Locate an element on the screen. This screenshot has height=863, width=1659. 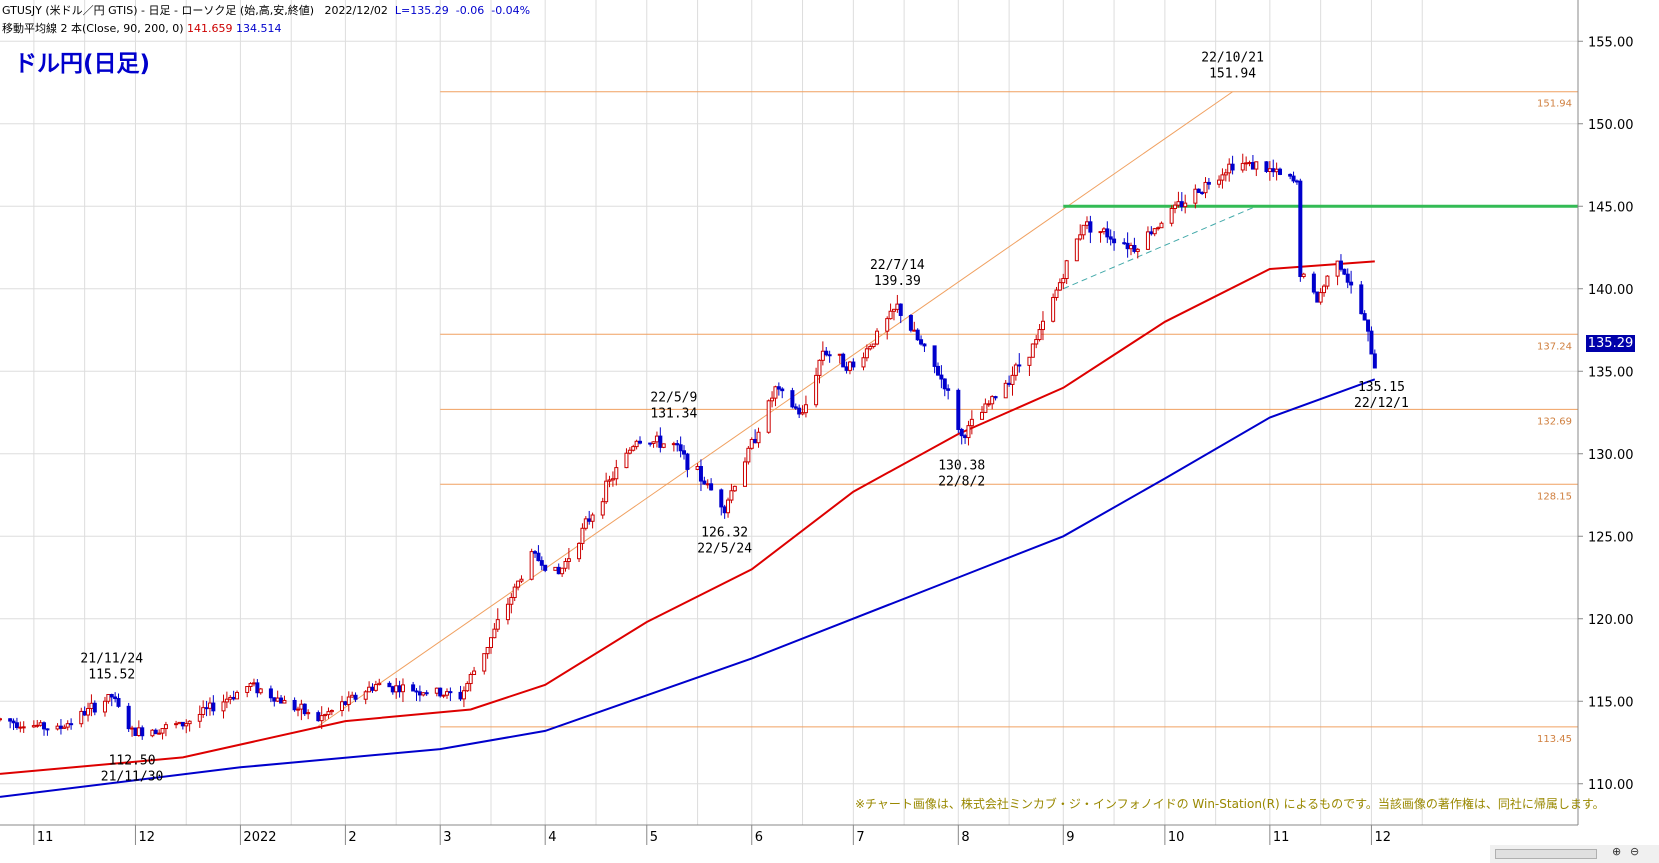
annotation-top: 135.15 is located at coordinates (1381, 387).